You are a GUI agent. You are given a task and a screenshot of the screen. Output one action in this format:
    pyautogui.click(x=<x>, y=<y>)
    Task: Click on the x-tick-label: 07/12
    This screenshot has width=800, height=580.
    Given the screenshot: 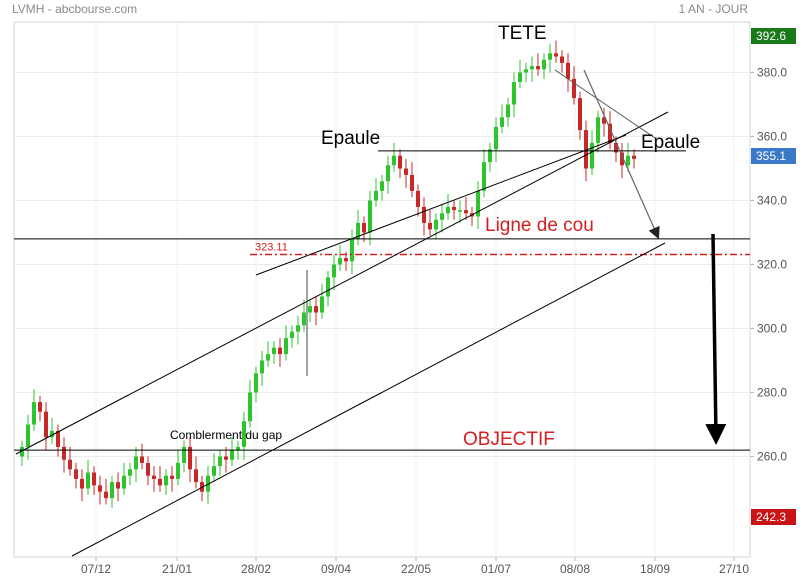 What is the action you would take?
    pyautogui.click(x=96, y=569)
    